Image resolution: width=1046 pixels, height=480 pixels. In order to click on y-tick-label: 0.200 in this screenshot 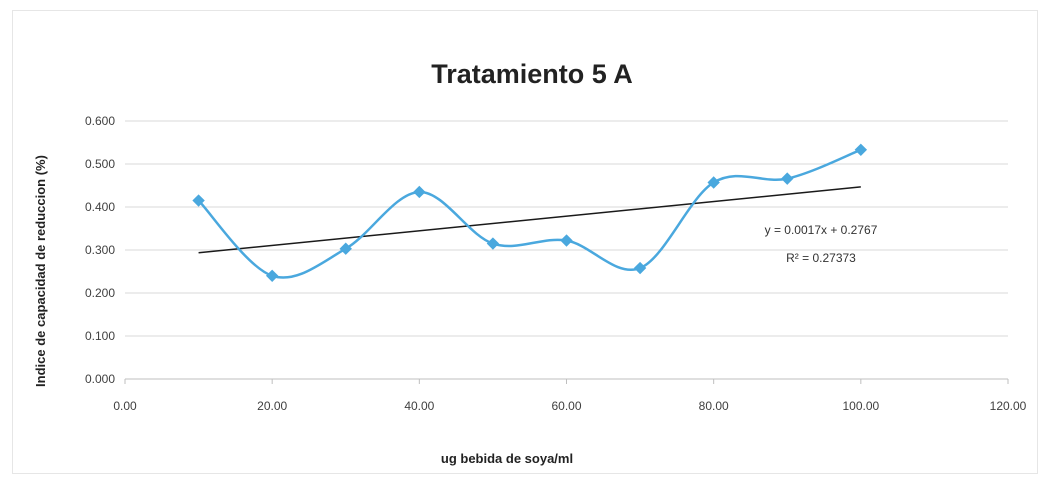, I will do `click(100, 293)`.